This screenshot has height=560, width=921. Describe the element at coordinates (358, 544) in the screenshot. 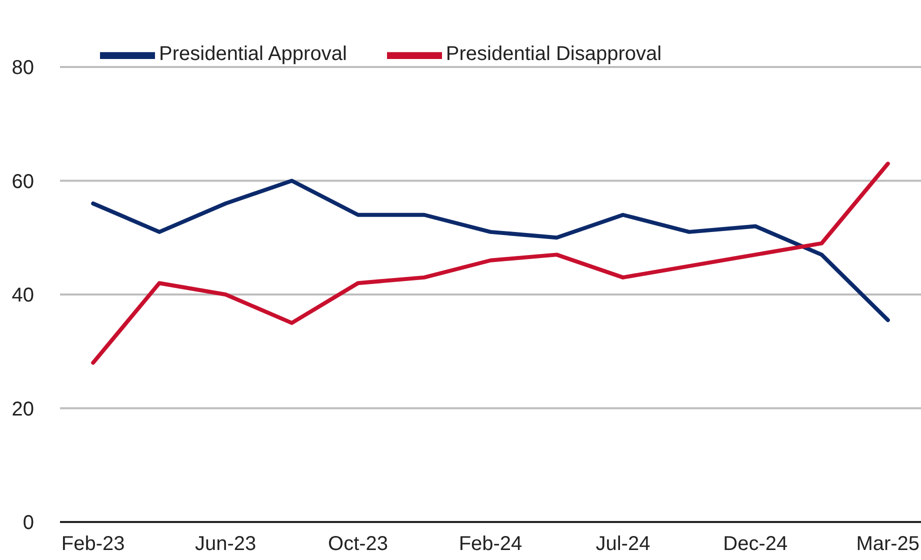

I see `x-tick-label: Oct-23` at that location.